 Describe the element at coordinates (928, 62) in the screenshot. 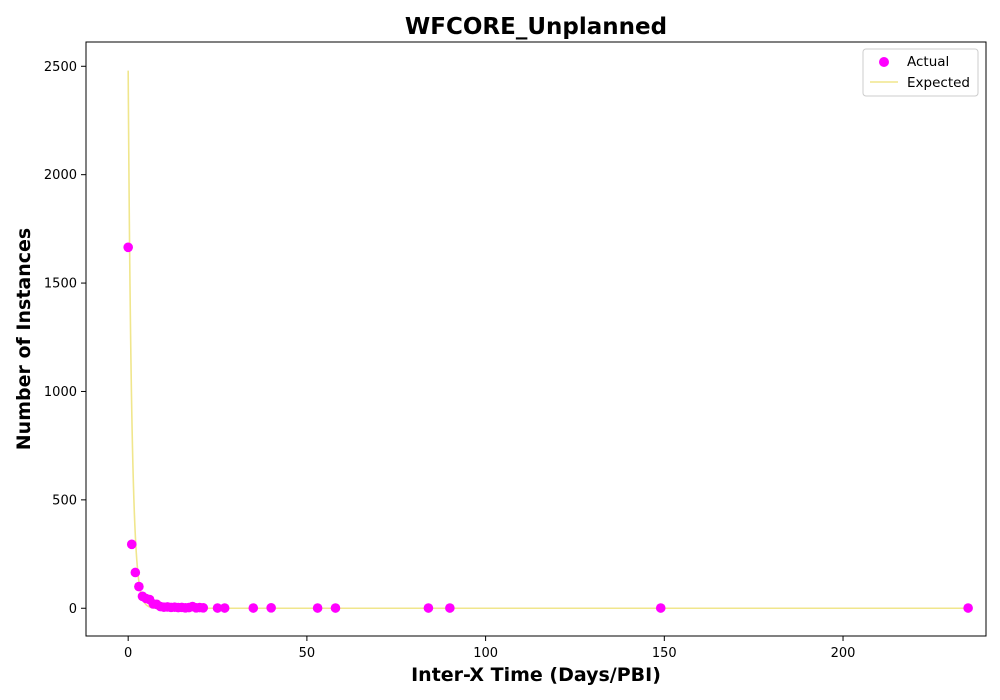

I see `legend-label-actual: Actual` at that location.